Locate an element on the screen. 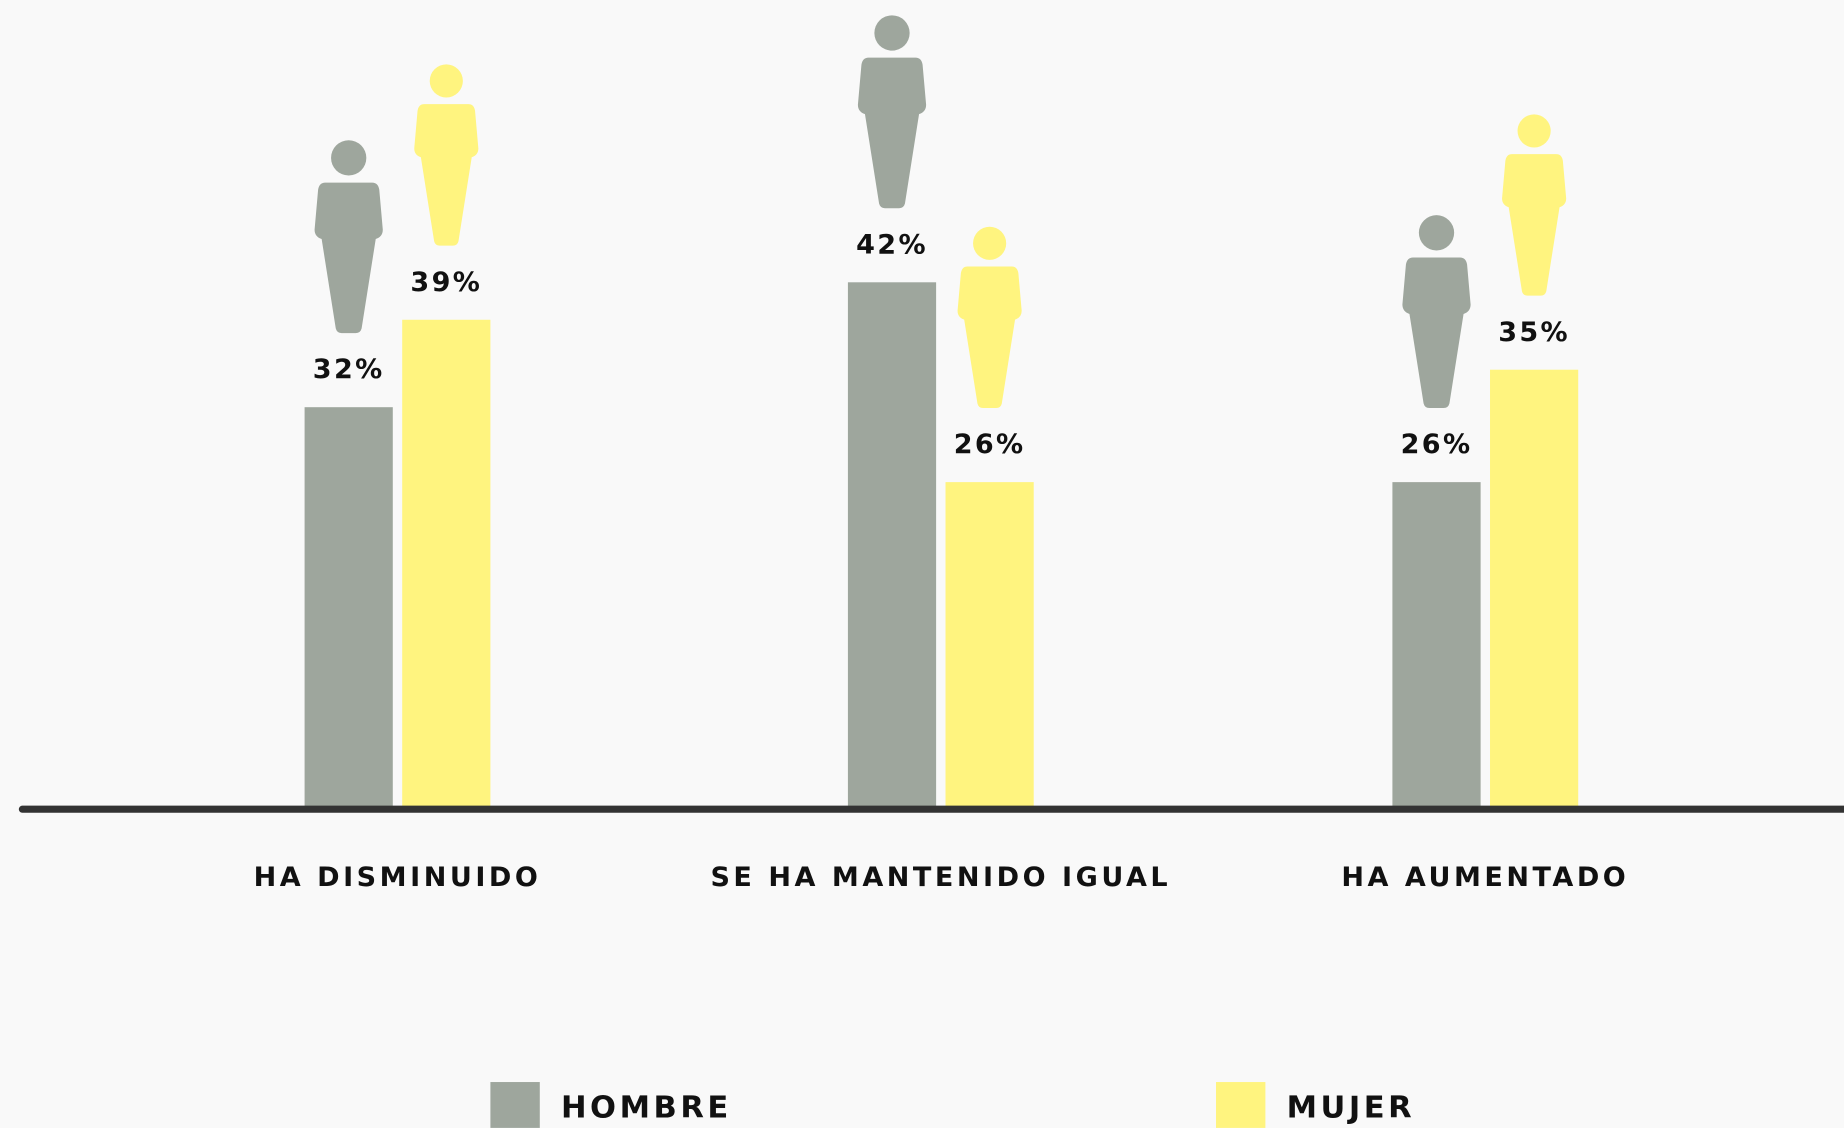 This screenshot has height=1128, width=1844. value-label: 39% is located at coordinates (446, 282).